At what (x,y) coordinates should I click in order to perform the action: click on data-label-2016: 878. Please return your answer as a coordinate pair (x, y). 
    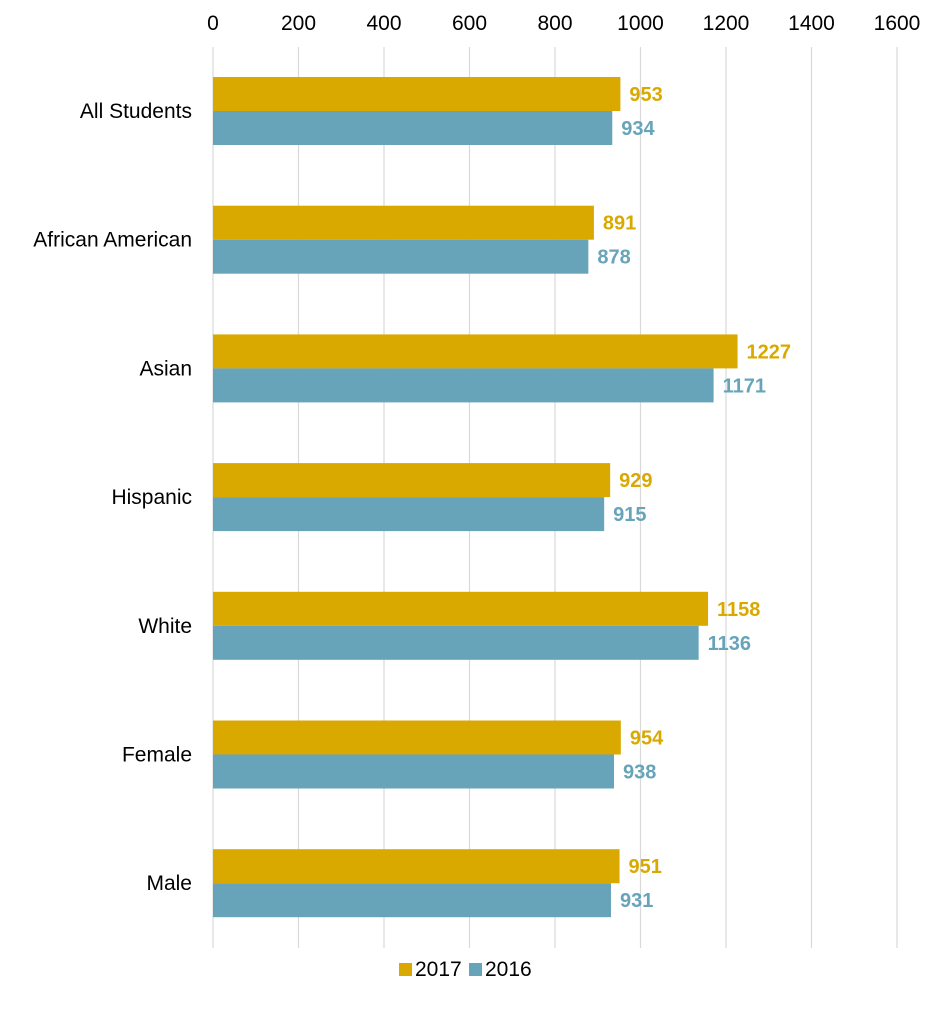
    Looking at the image, I should click on (613, 258).